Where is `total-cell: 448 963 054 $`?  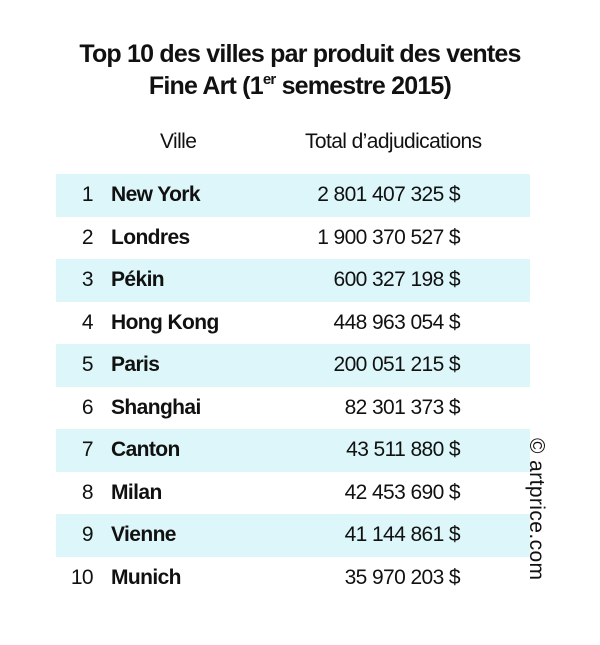
total-cell: 448 963 054 $ is located at coordinates (397, 322).